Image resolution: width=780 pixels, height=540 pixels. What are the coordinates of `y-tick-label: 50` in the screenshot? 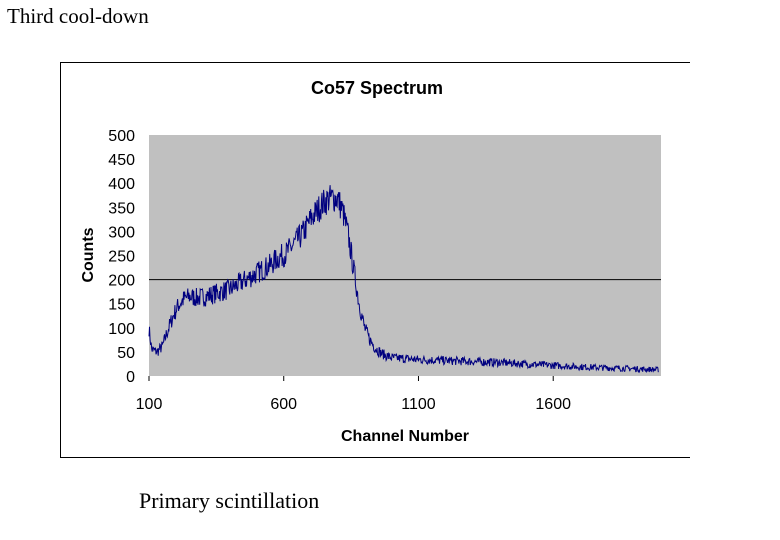 It's located at (126, 353).